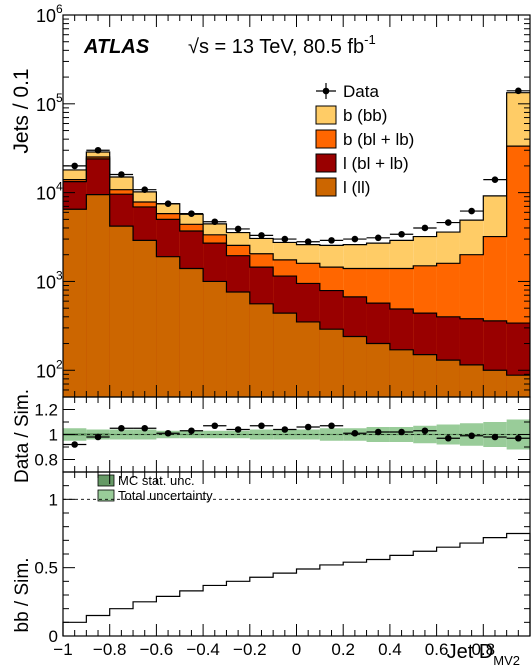 Image resolution: width=531 pixels, height=668 pixels. Describe the element at coordinates (53, 435) in the screenshot. I see `ratio-y-tick-label: 1` at that location.